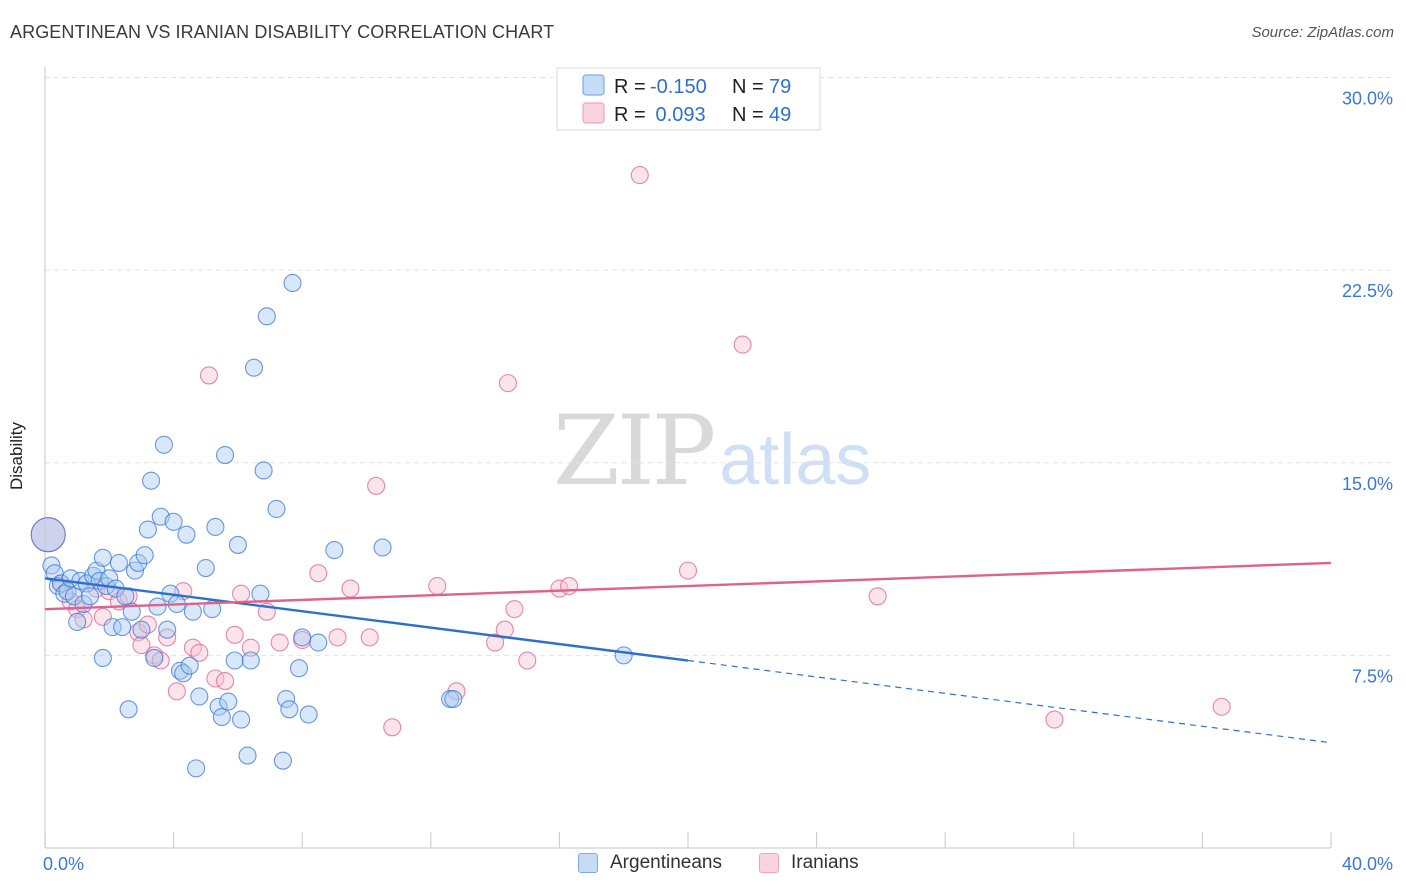 The width and height of the screenshot is (1406, 892). What do you see at coordinates (1322, 32) in the screenshot?
I see `source-label: Source: ZipAtlas.com` at bounding box center [1322, 32].